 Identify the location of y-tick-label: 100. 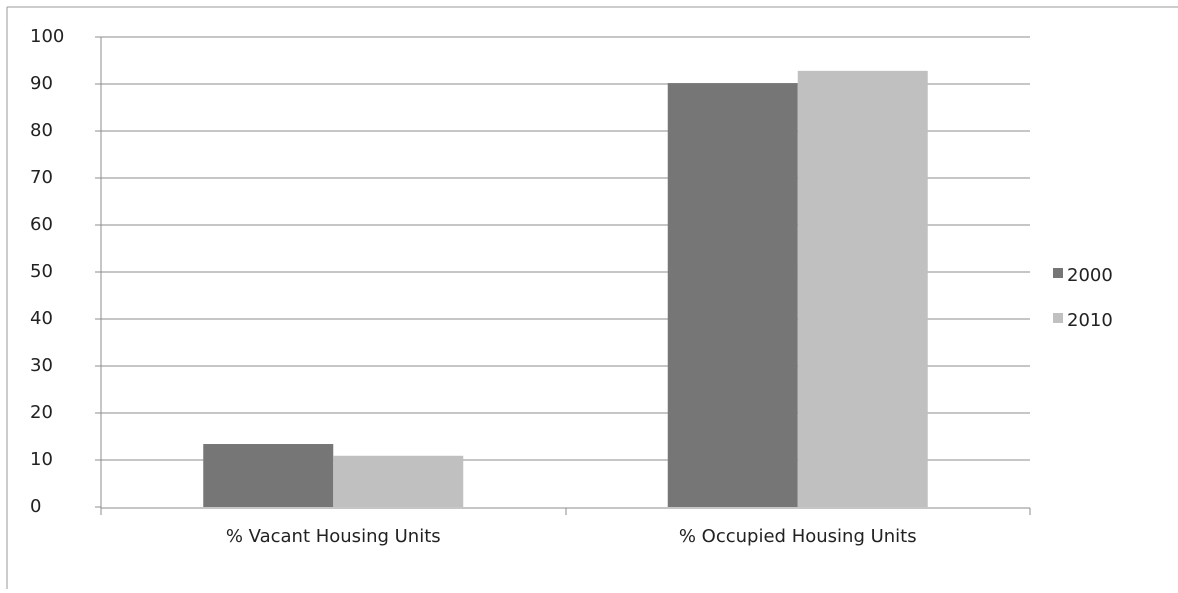
(47, 36).